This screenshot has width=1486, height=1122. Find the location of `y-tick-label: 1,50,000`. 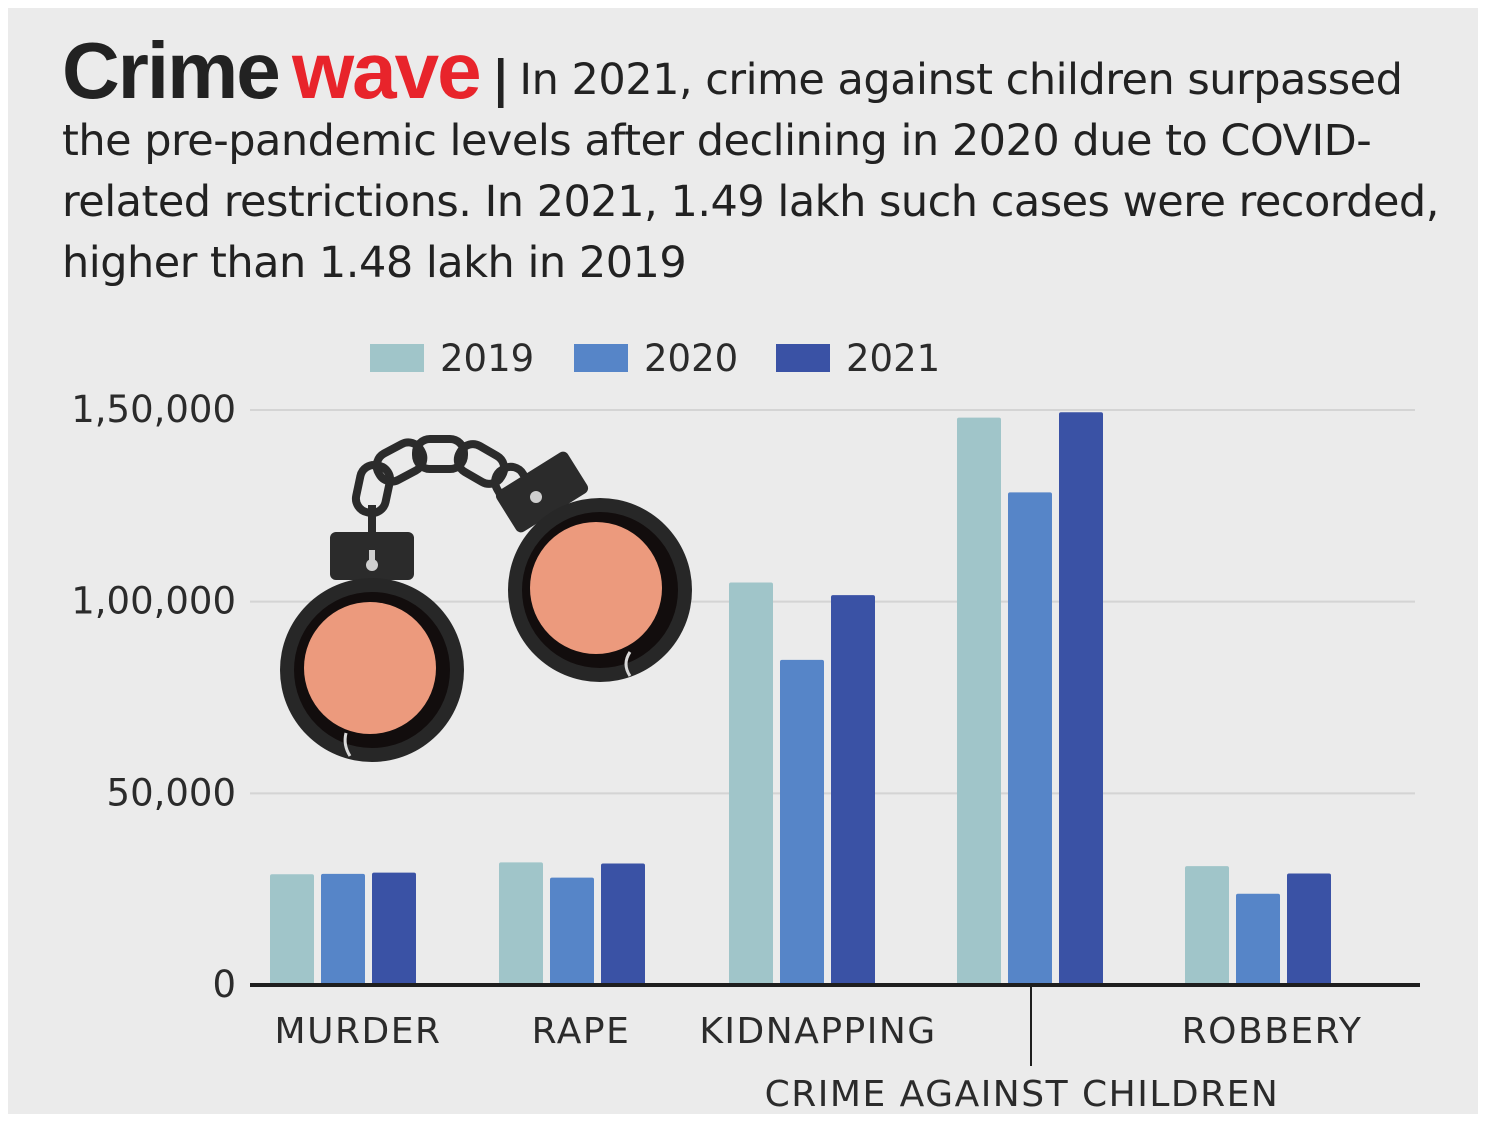

y-tick-label: 1,50,000 is located at coordinates (153, 409).